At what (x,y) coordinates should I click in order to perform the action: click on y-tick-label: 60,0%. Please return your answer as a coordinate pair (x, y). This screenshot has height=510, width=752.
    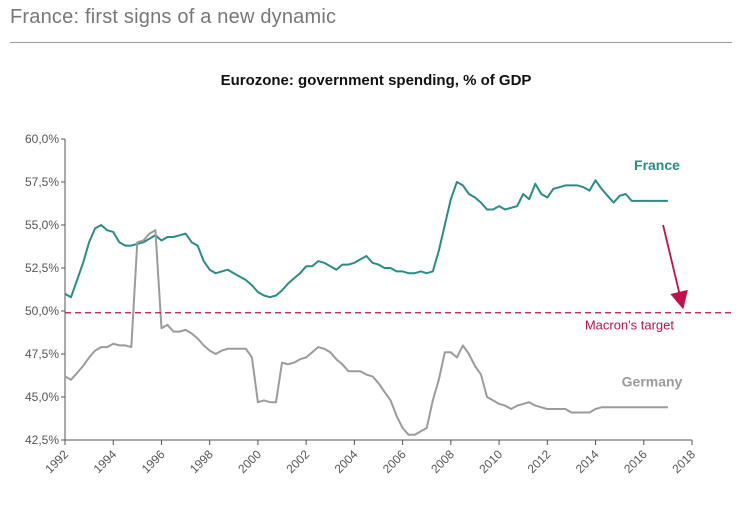
    Looking at the image, I should click on (42, 139).